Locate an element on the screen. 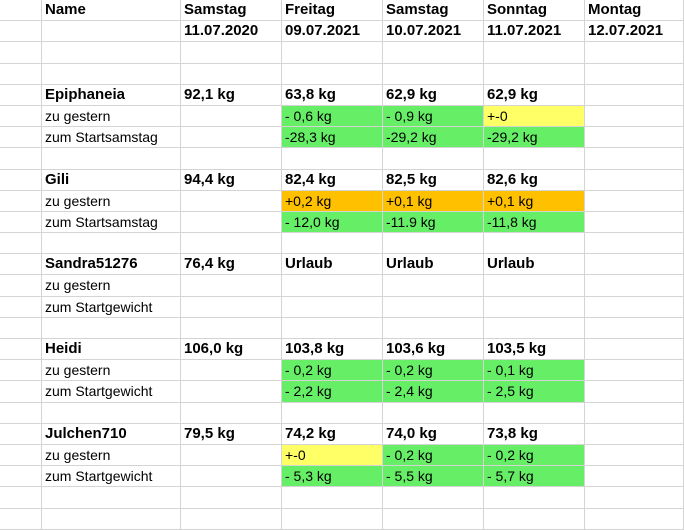 Image resolution: width=684 pixels, height=530 pixels. diff-value: - 5,5 kg is located at coordinates (433, 477).